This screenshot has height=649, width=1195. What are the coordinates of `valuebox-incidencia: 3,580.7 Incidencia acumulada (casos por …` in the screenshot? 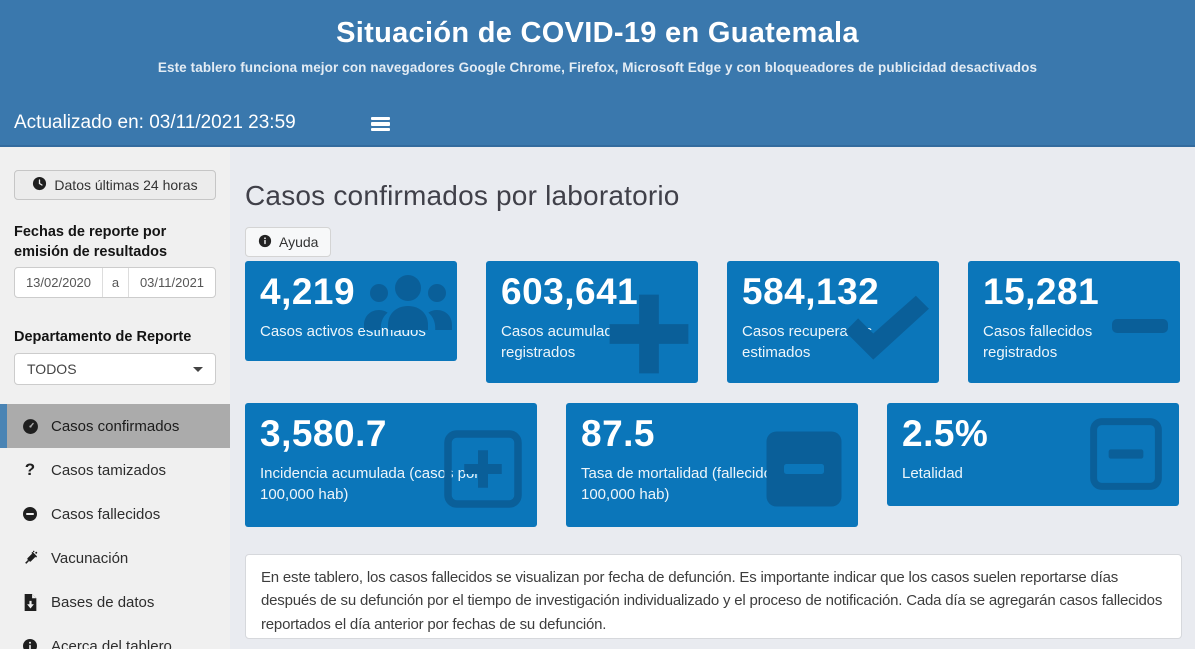 It's located at (391, 465).